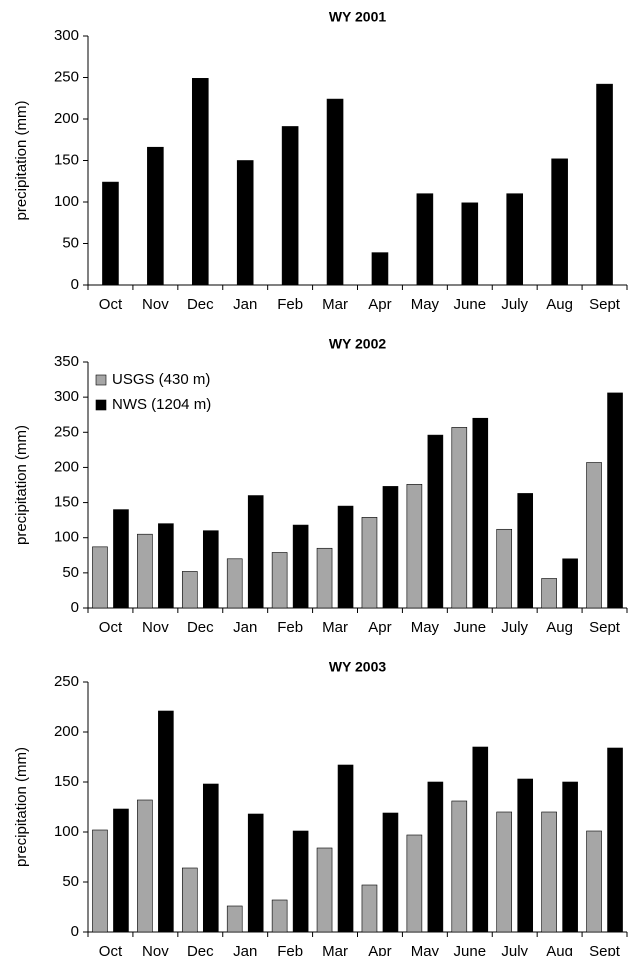  What do you see at coordinates (161, 379) in the screenshot?
I see `legend-label: USGS (430 m)` at bounding box center [161, 379].